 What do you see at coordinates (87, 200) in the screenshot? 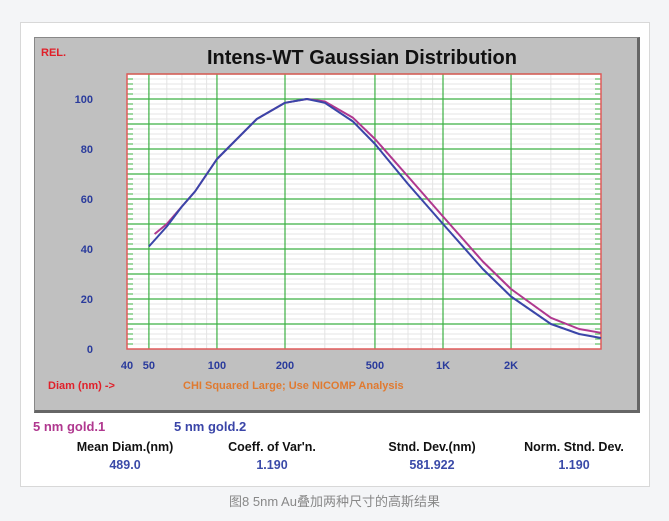
I see `y-tick-label: 60` at bounding box center [87, 200].